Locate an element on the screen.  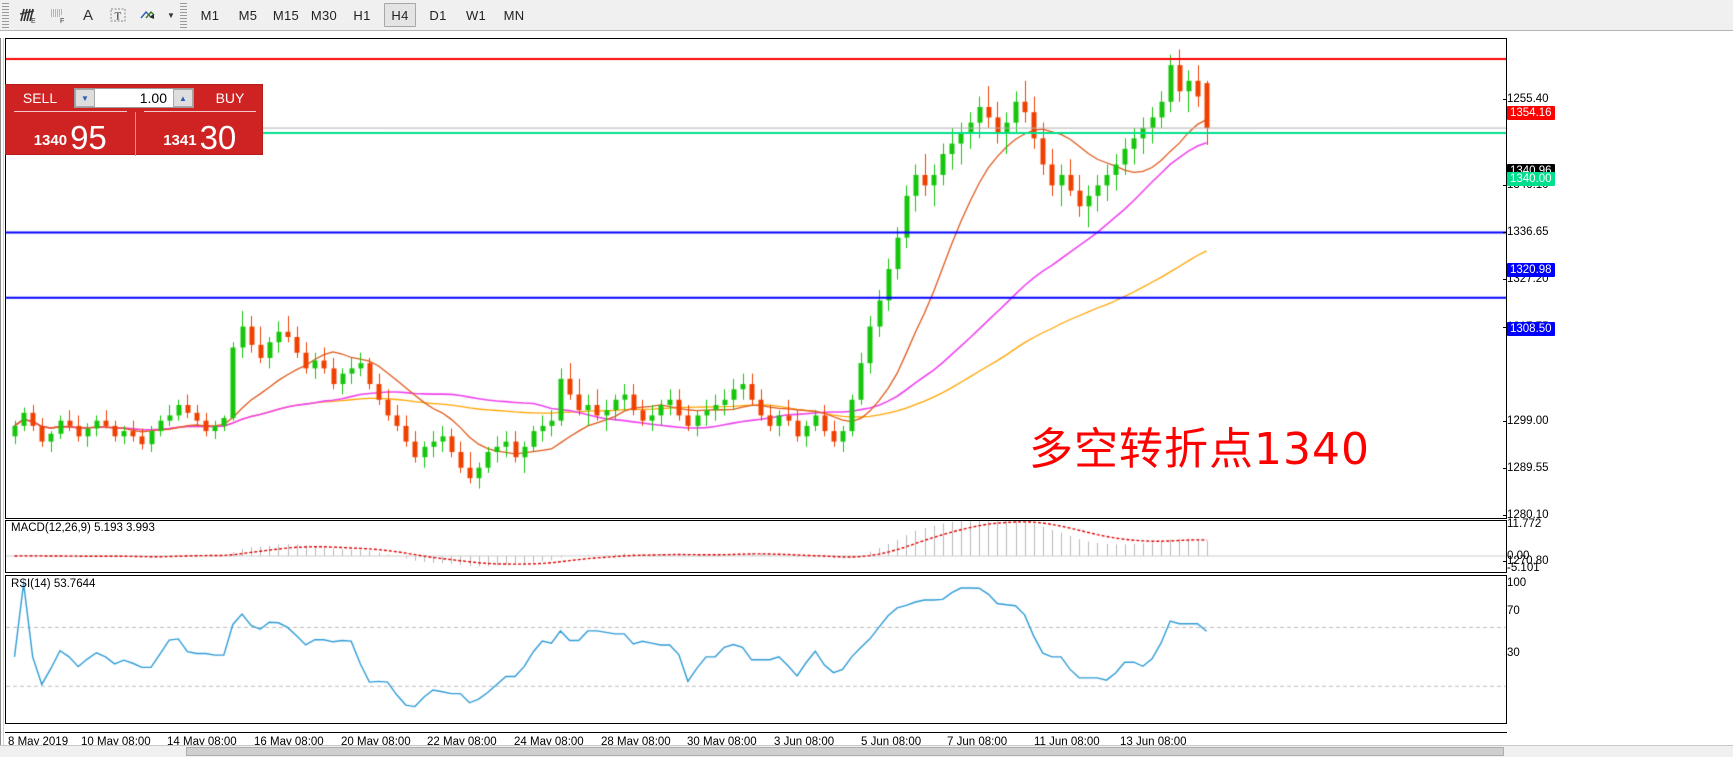
macd-pane is located at coordinates (756, 546).